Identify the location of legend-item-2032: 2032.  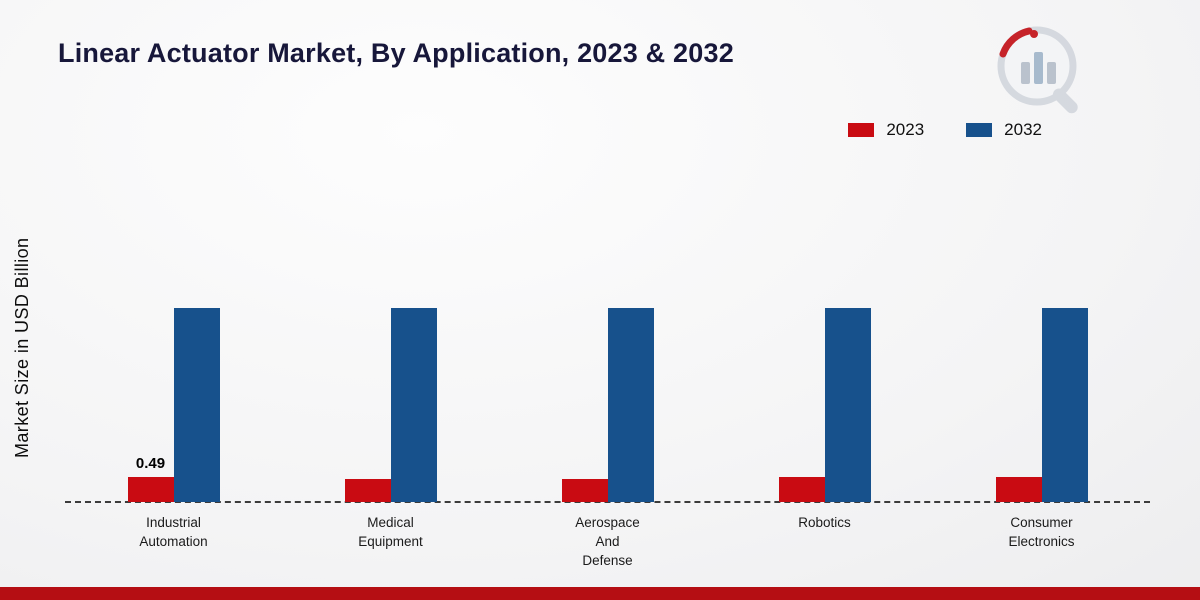
(1004, 130).